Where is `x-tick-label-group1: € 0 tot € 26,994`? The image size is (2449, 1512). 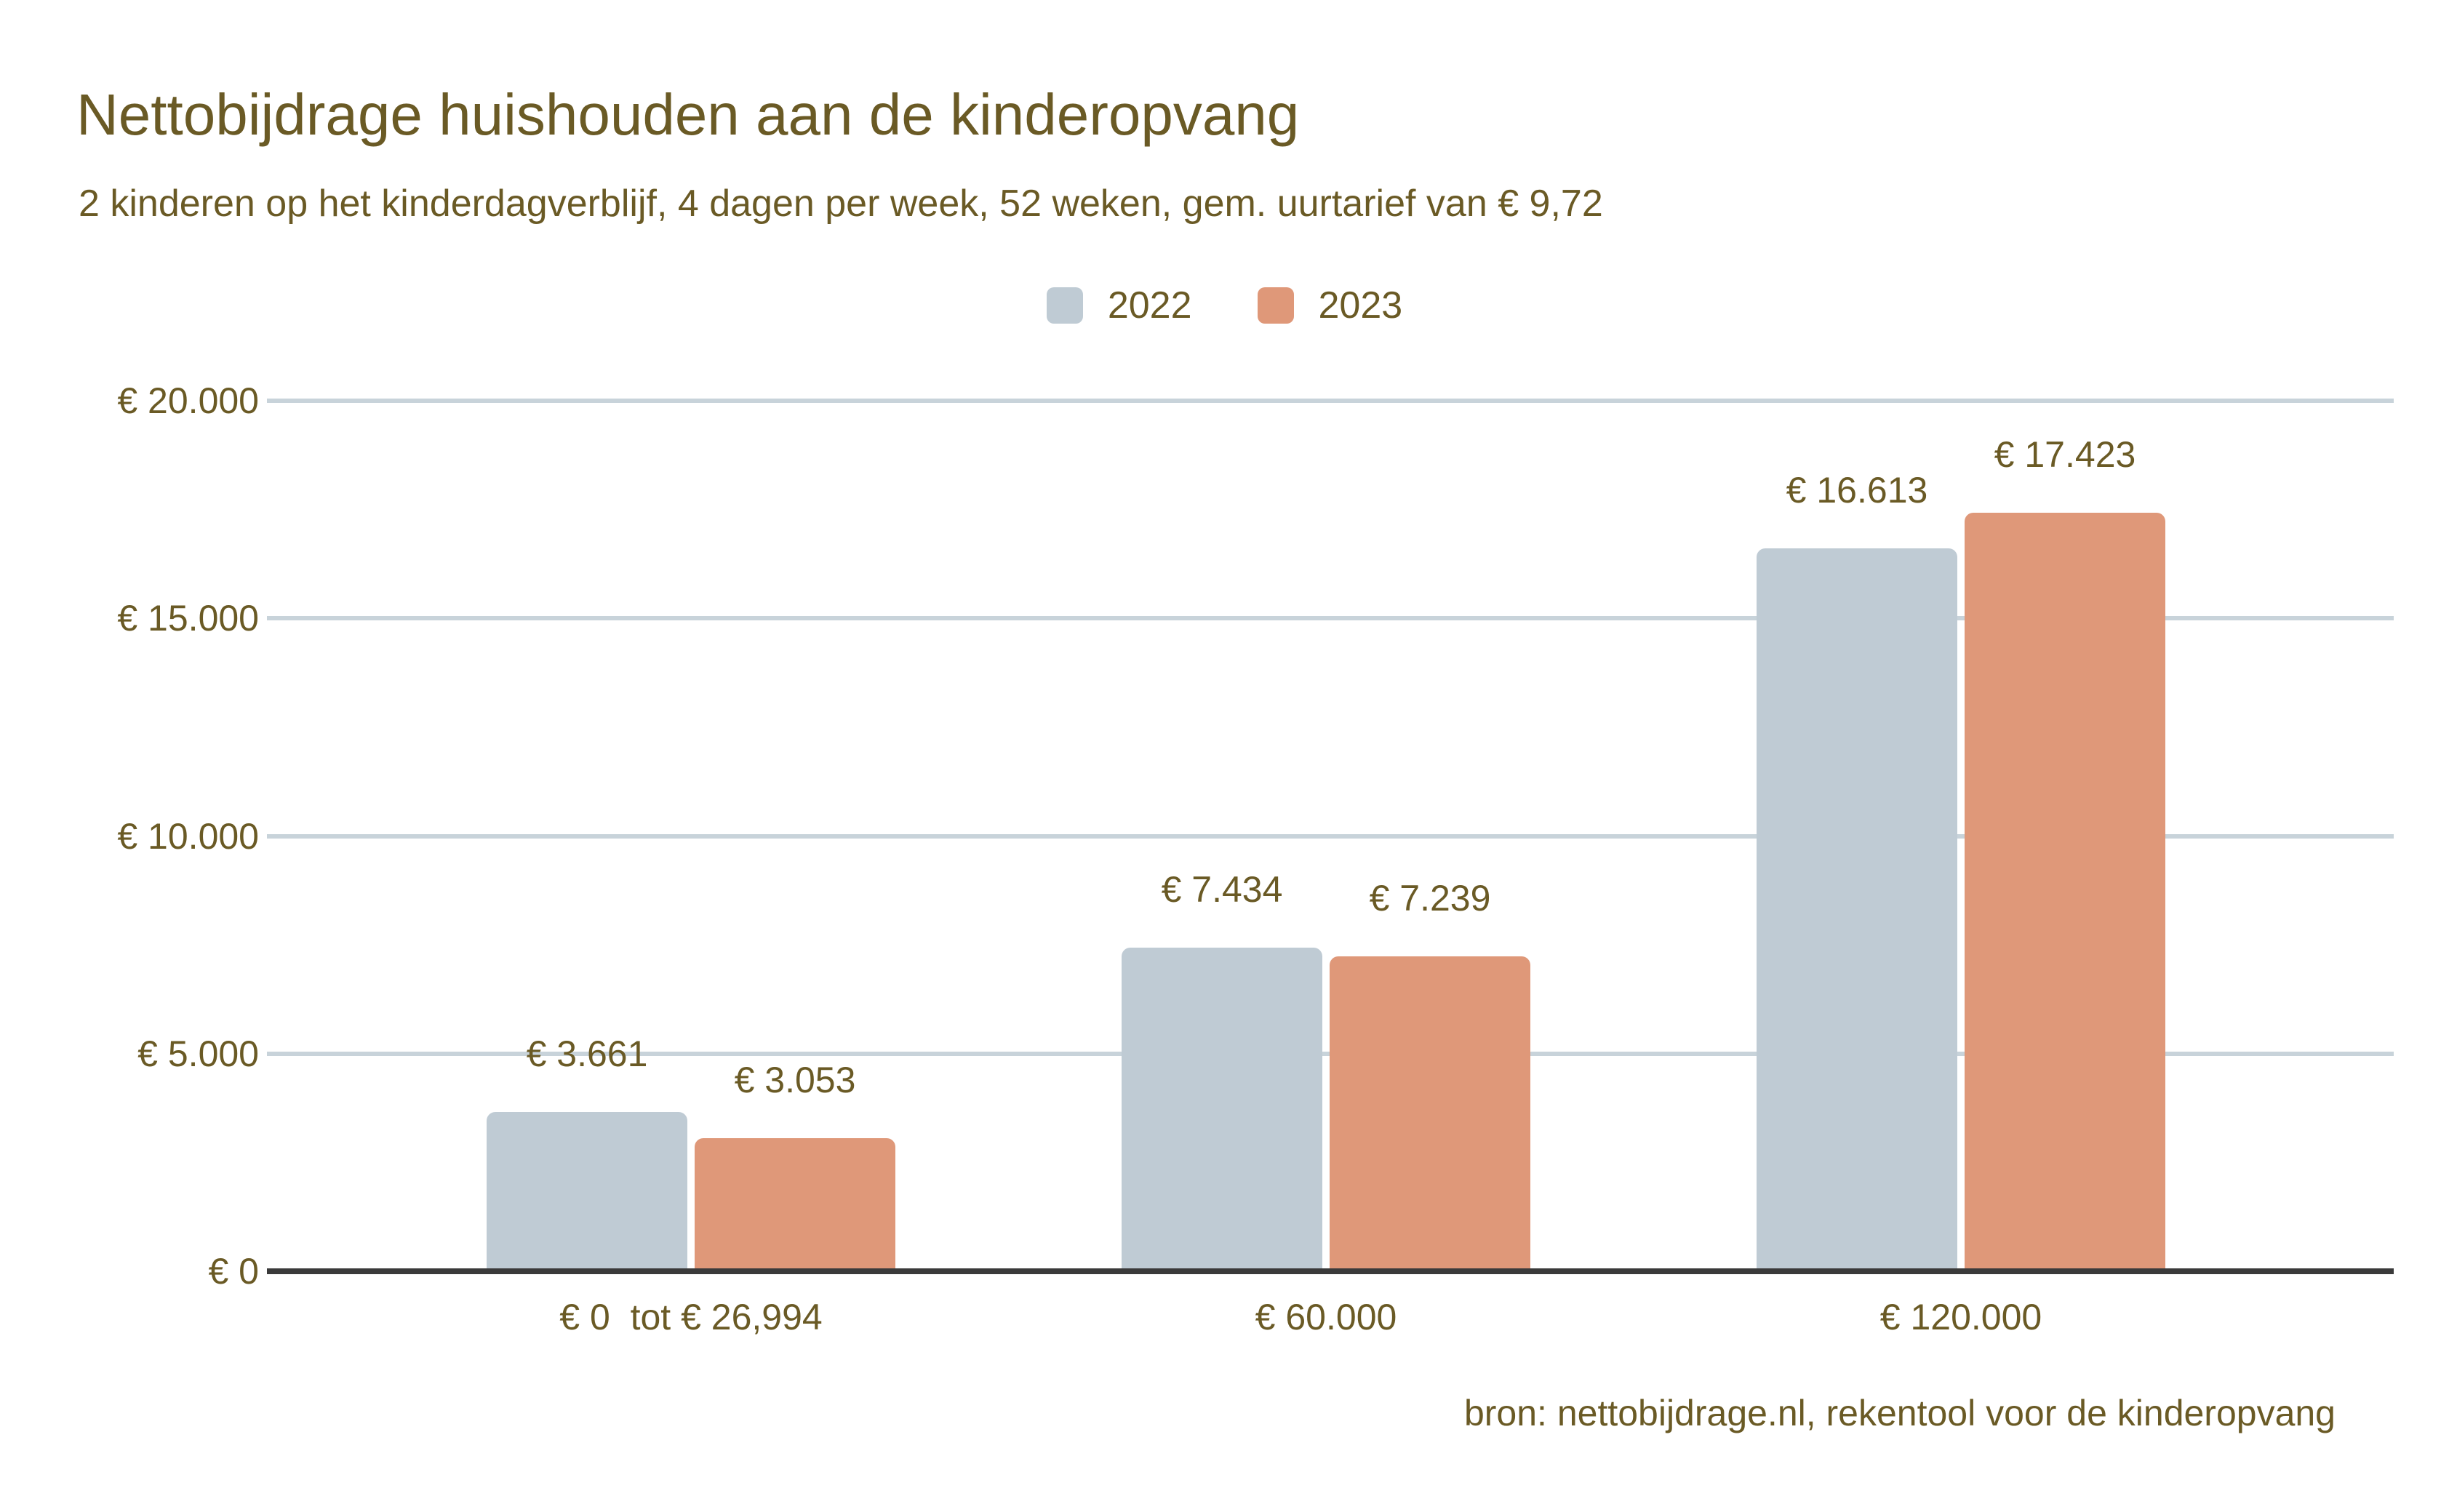
x-tick-label-group1: € 0 tot € 26,994 is located at coordinates (691, 1317).